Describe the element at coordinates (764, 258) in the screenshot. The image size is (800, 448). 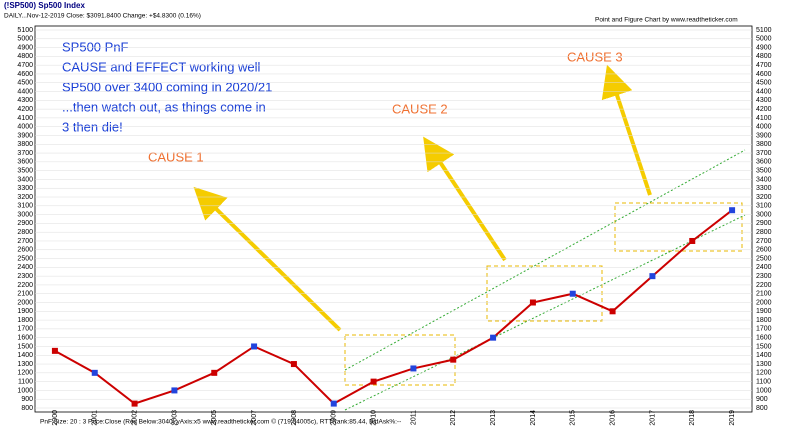
I see `y-tick-label: 2500` at that location.